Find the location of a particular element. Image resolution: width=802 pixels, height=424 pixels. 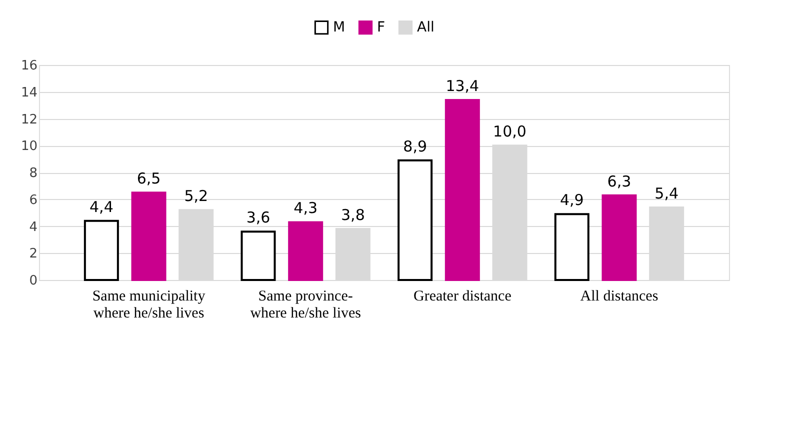

data-label: 10,0 is located at coordinates (509, 131).